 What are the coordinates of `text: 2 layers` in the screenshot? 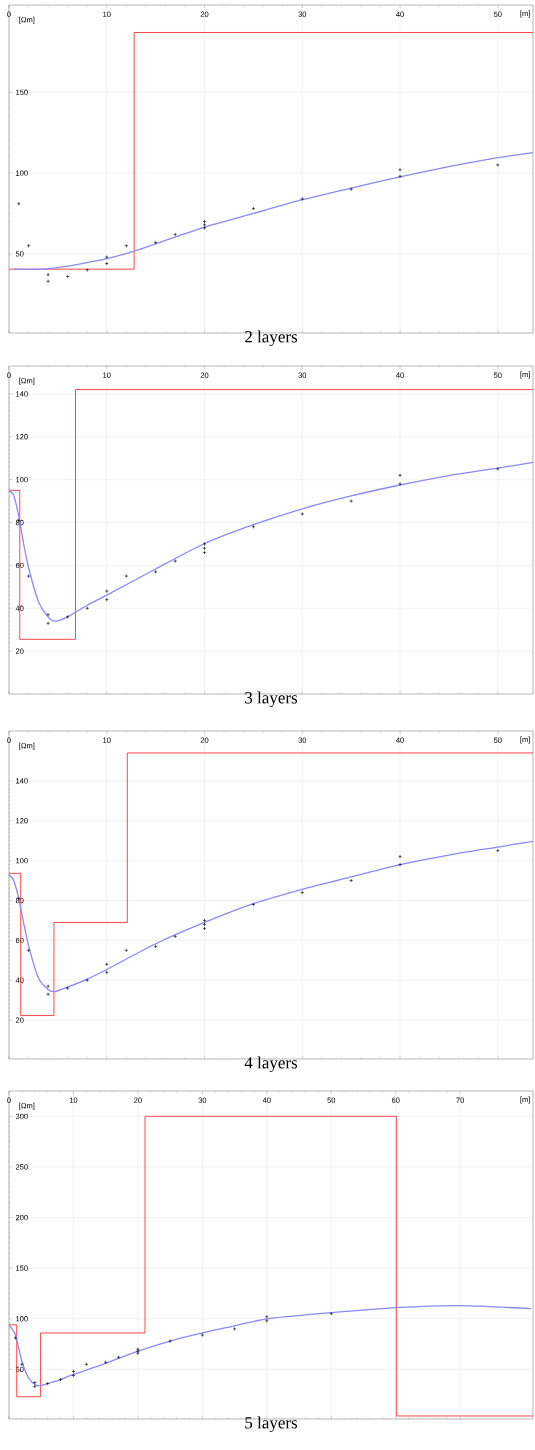 It's located at (271, 338).